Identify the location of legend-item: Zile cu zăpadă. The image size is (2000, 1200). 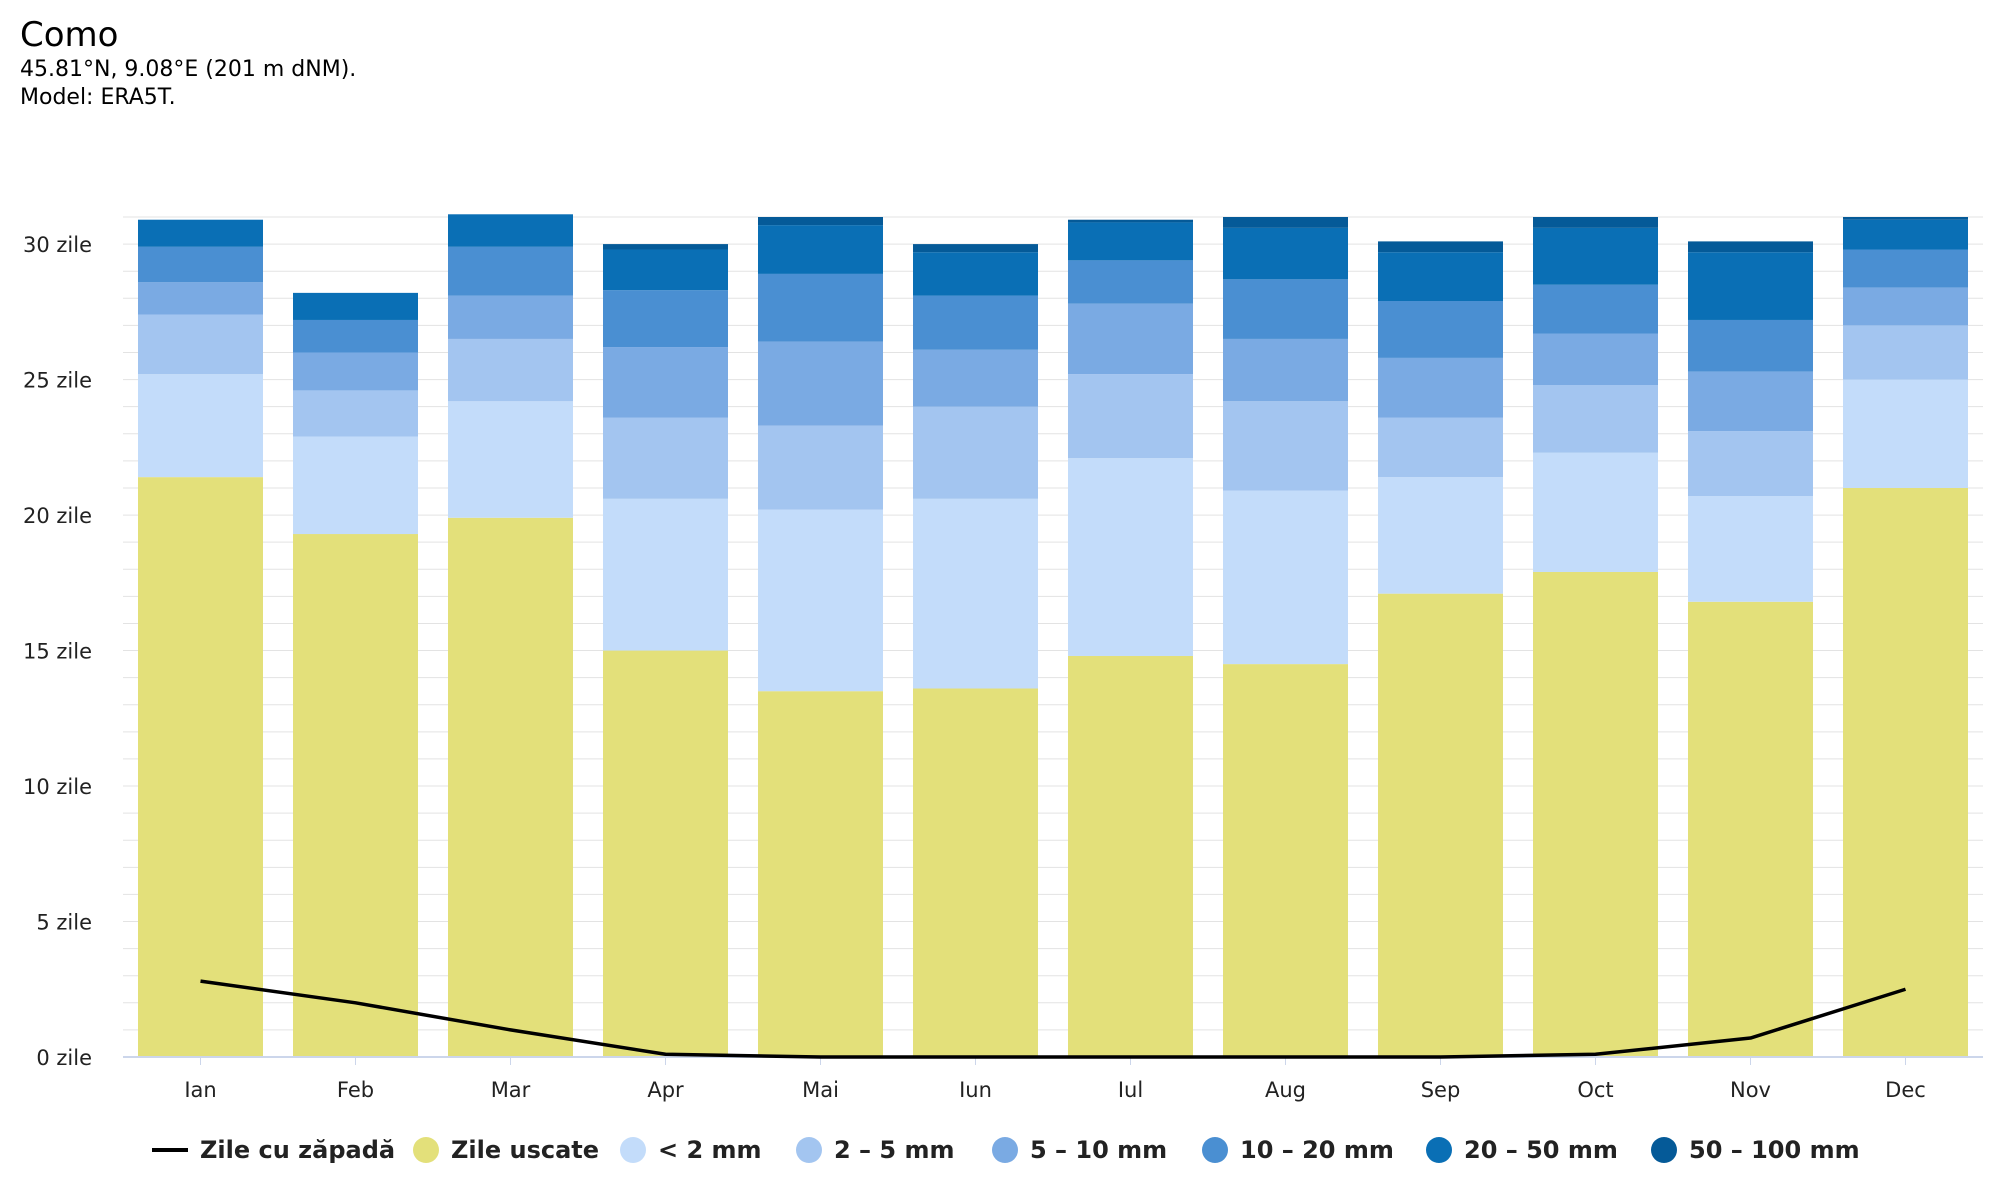
(273, 1150).